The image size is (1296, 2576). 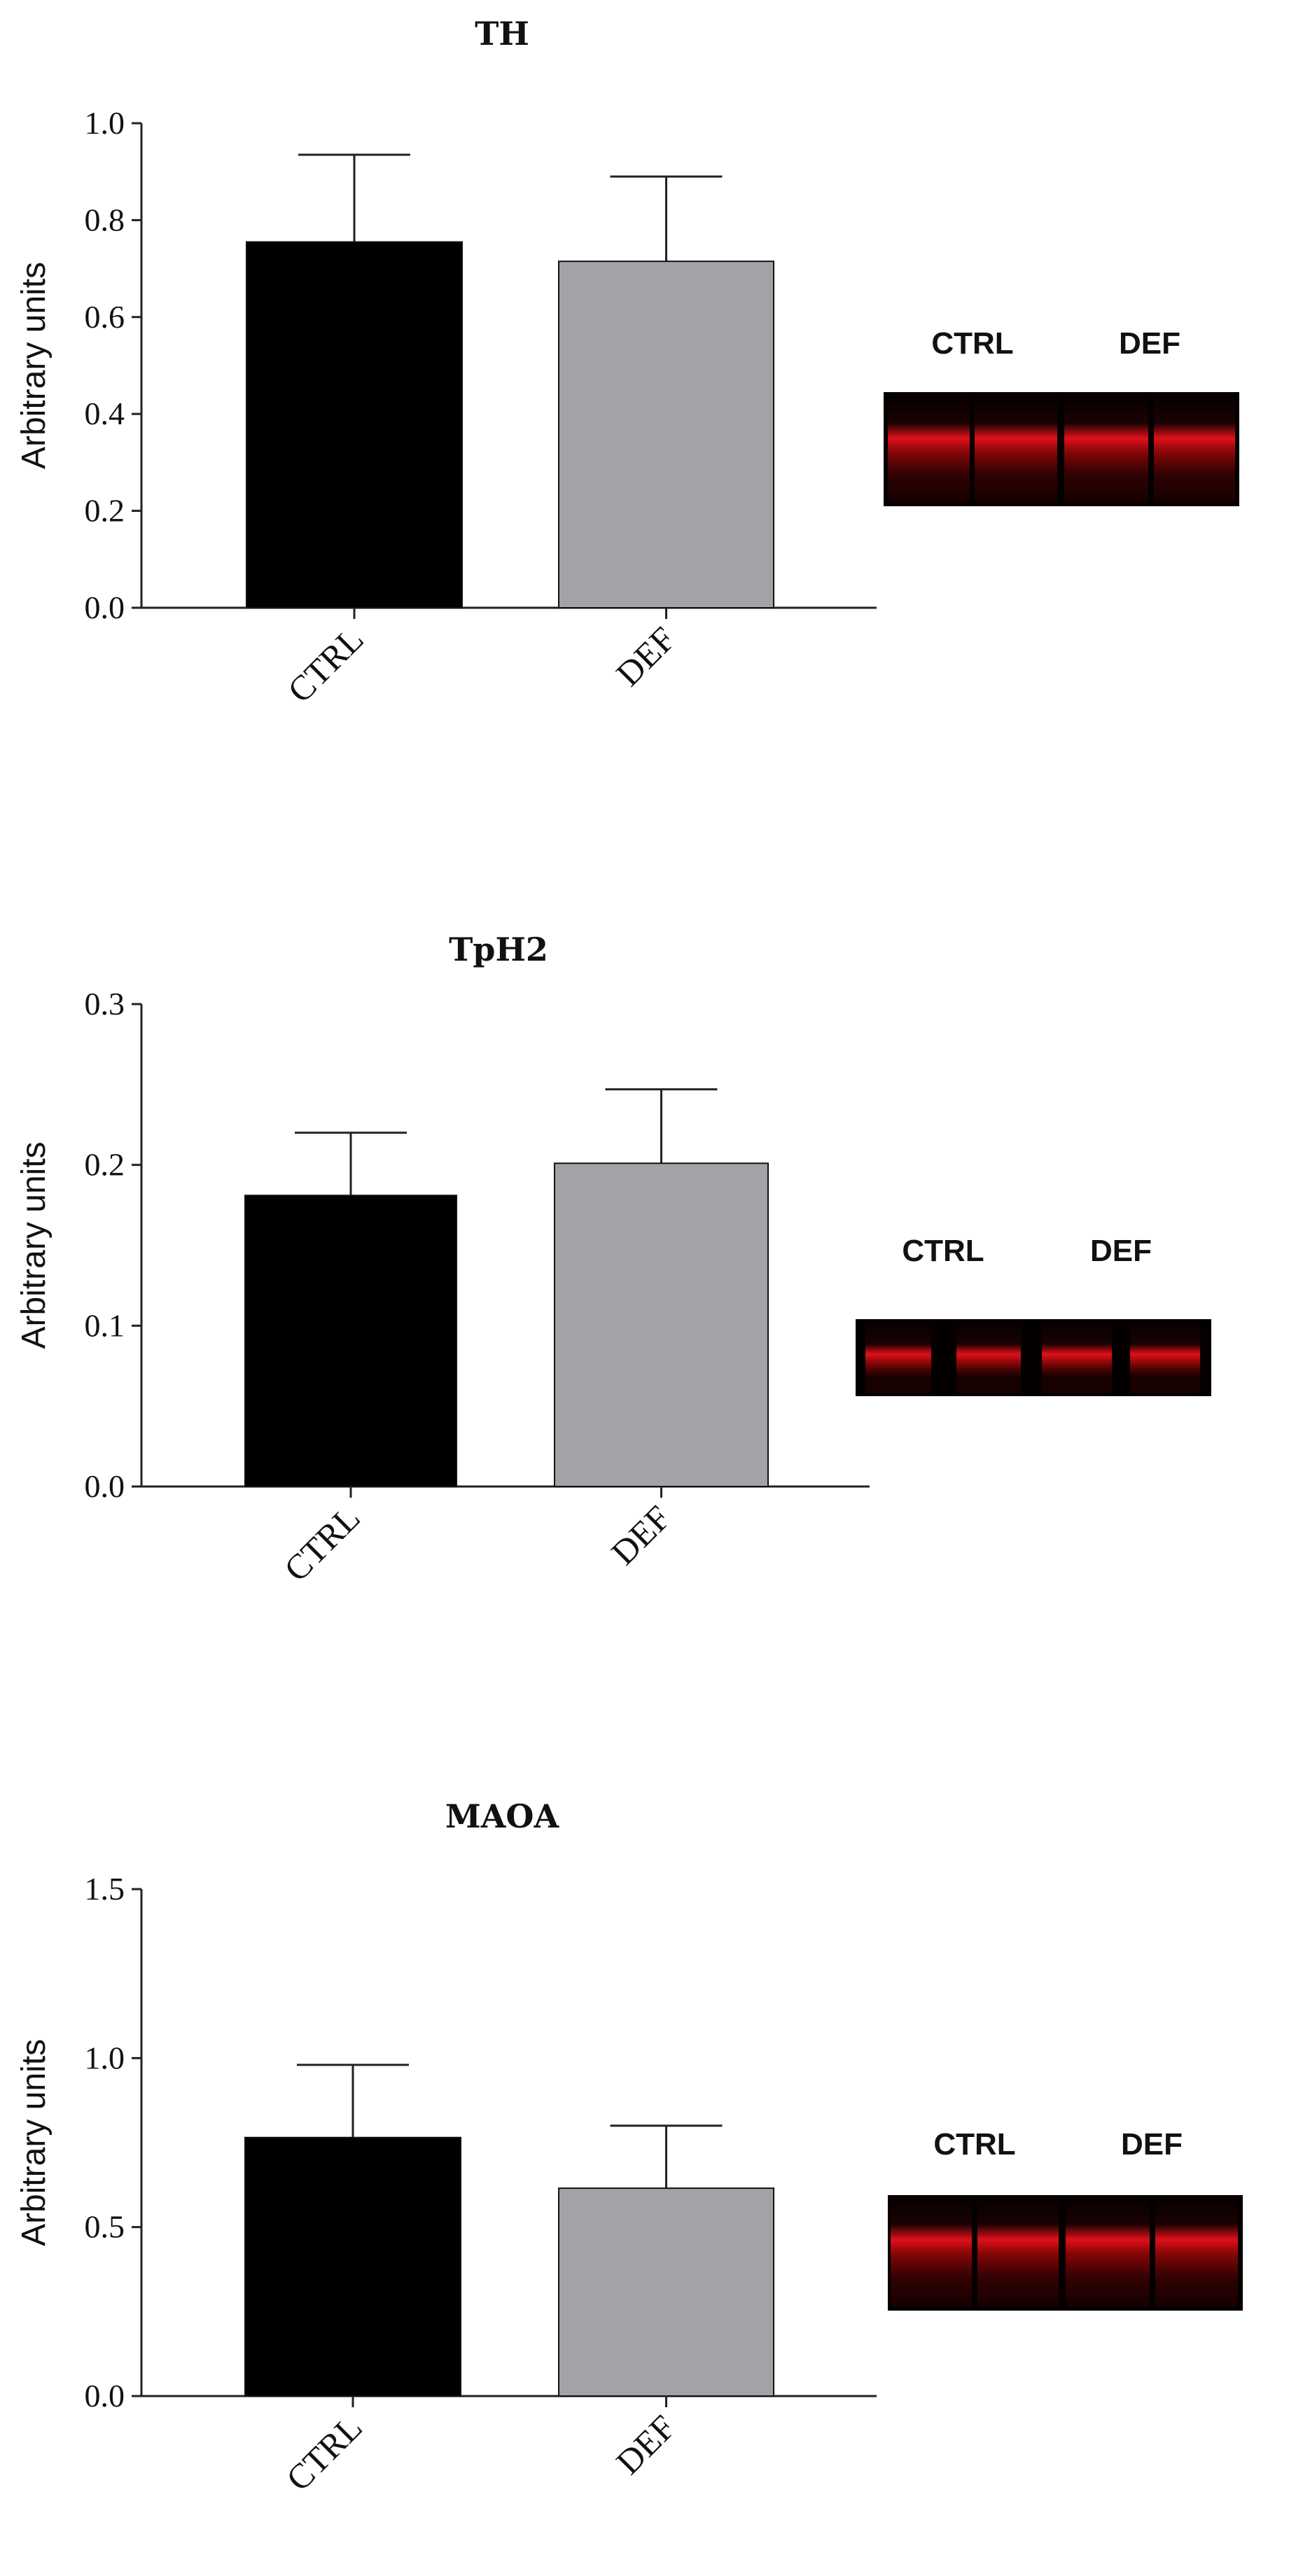 I want to click on chart-title: MAOA, so click(x=502, y=1816).